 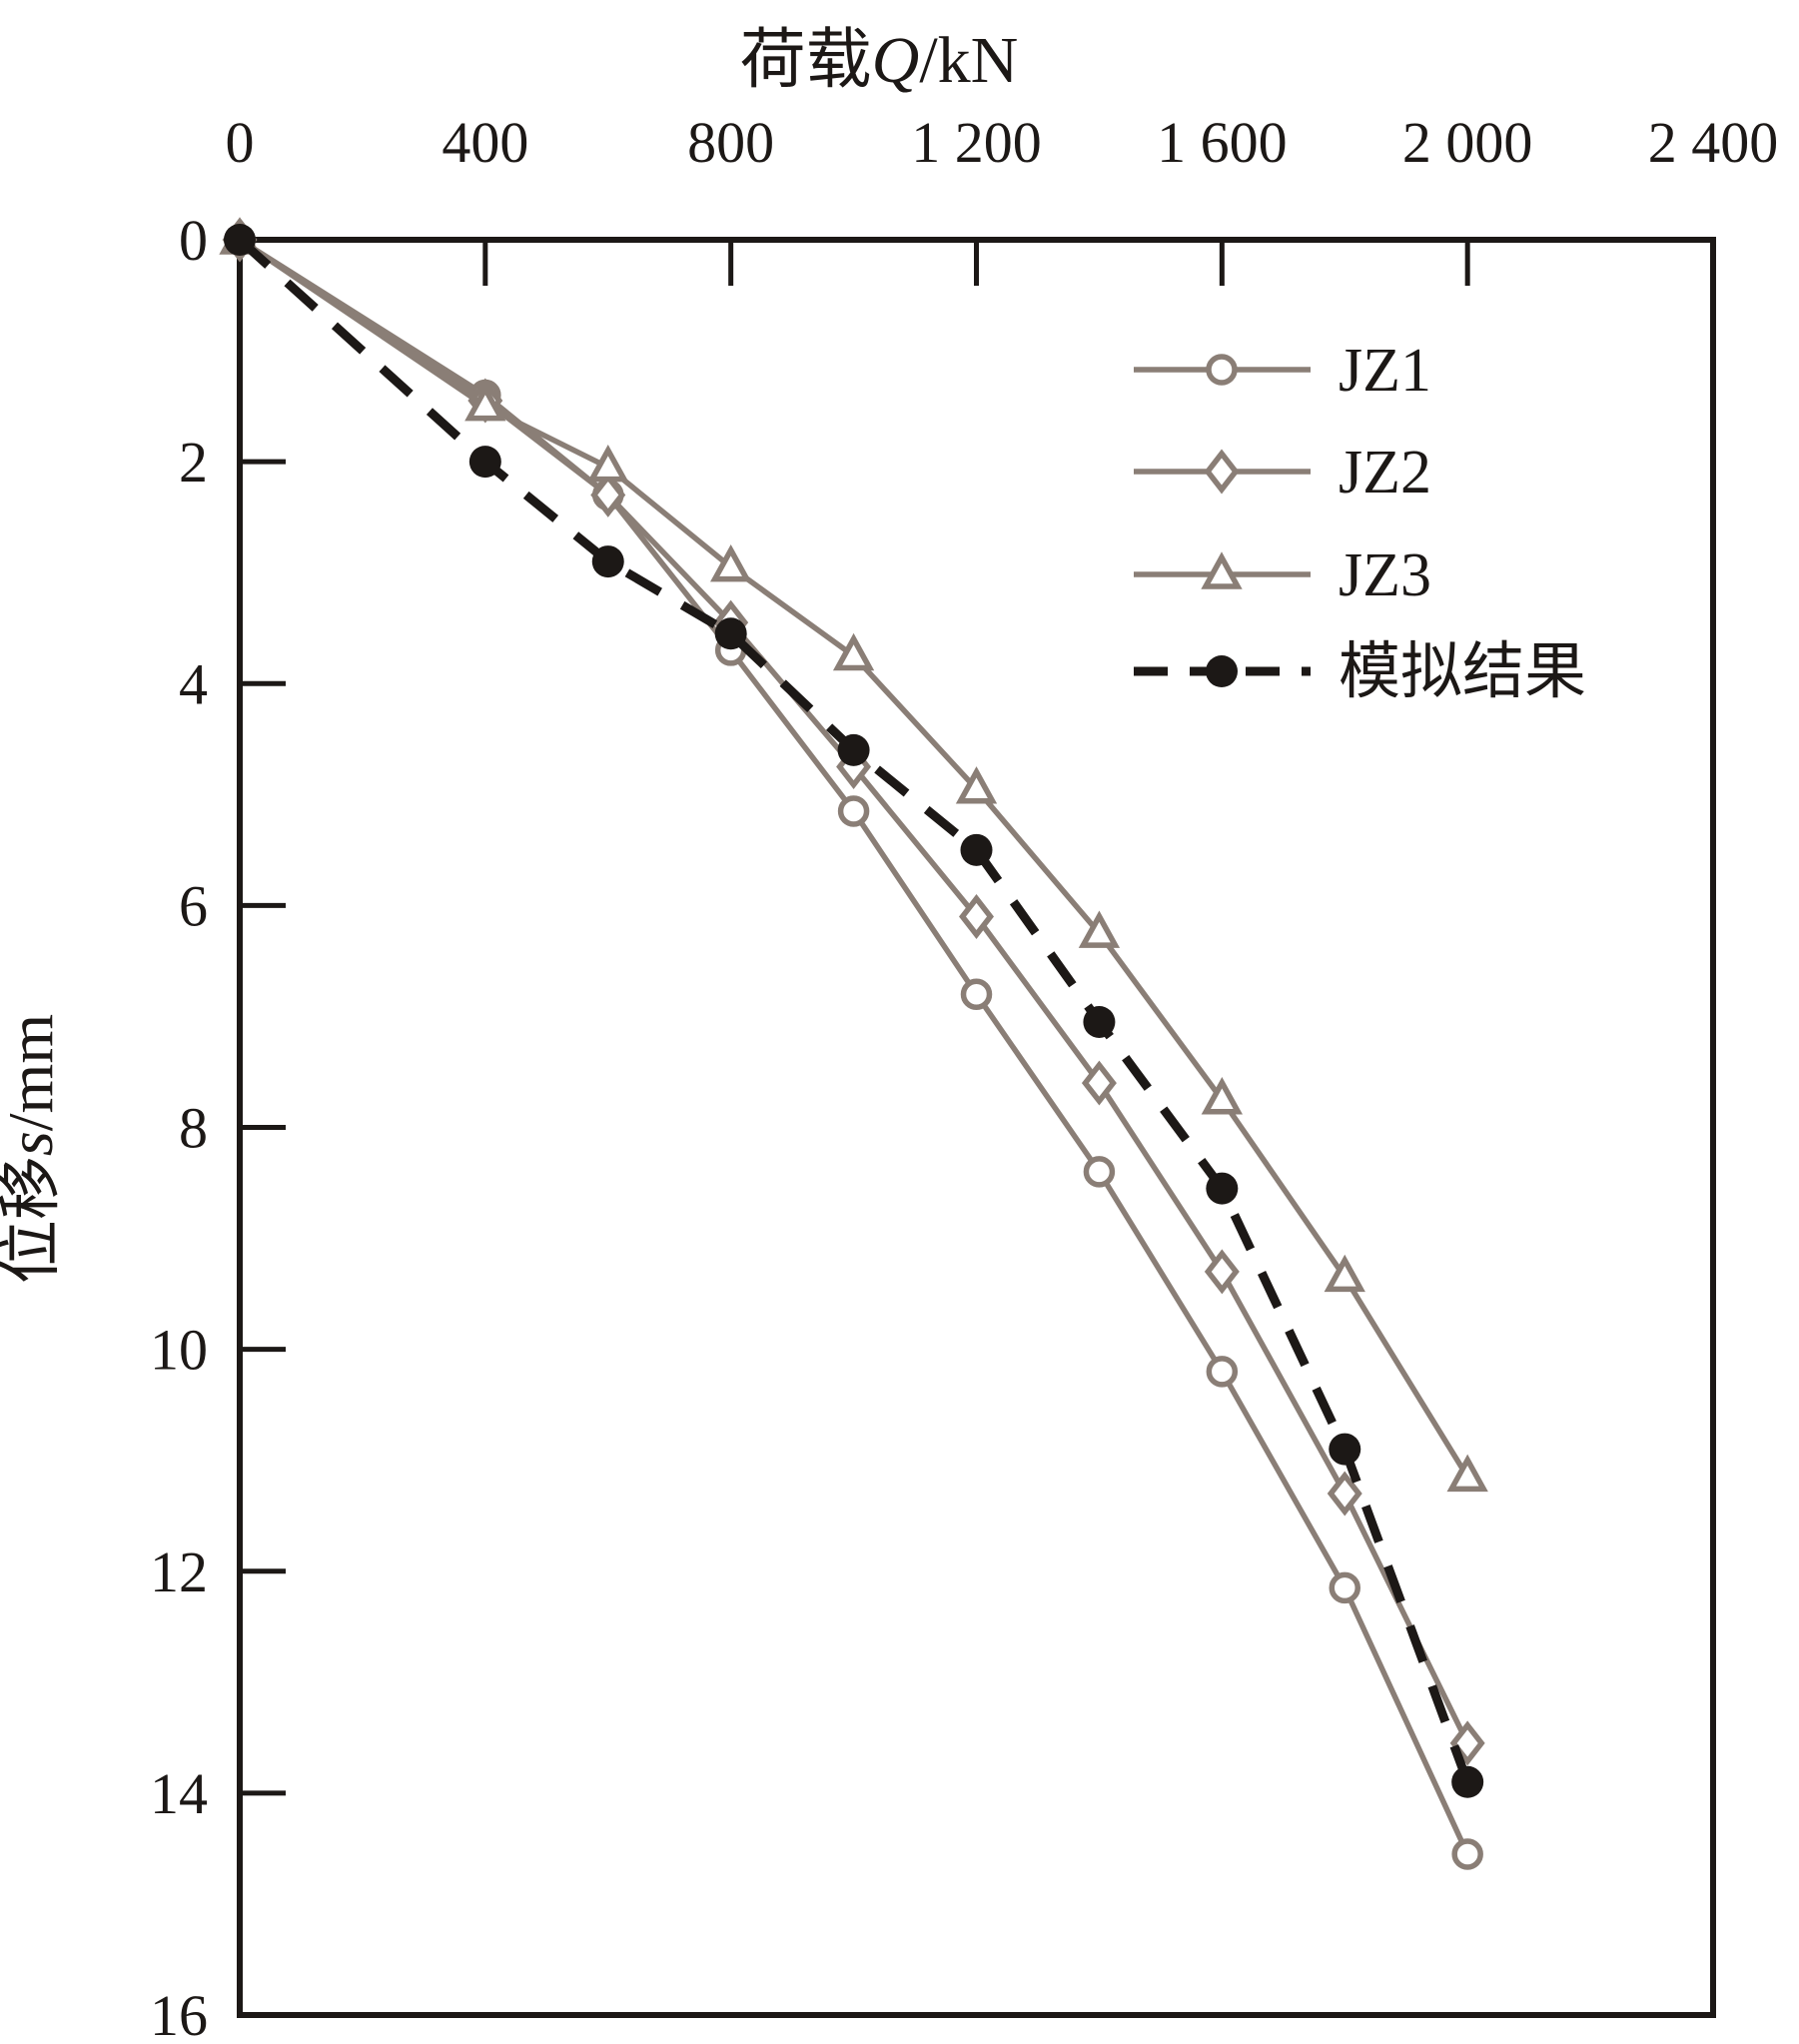 What do you see at coordinates (179, 2013) in the screenshot?
I see `y-tick-label: 16` at bounding box center [179, 2013].